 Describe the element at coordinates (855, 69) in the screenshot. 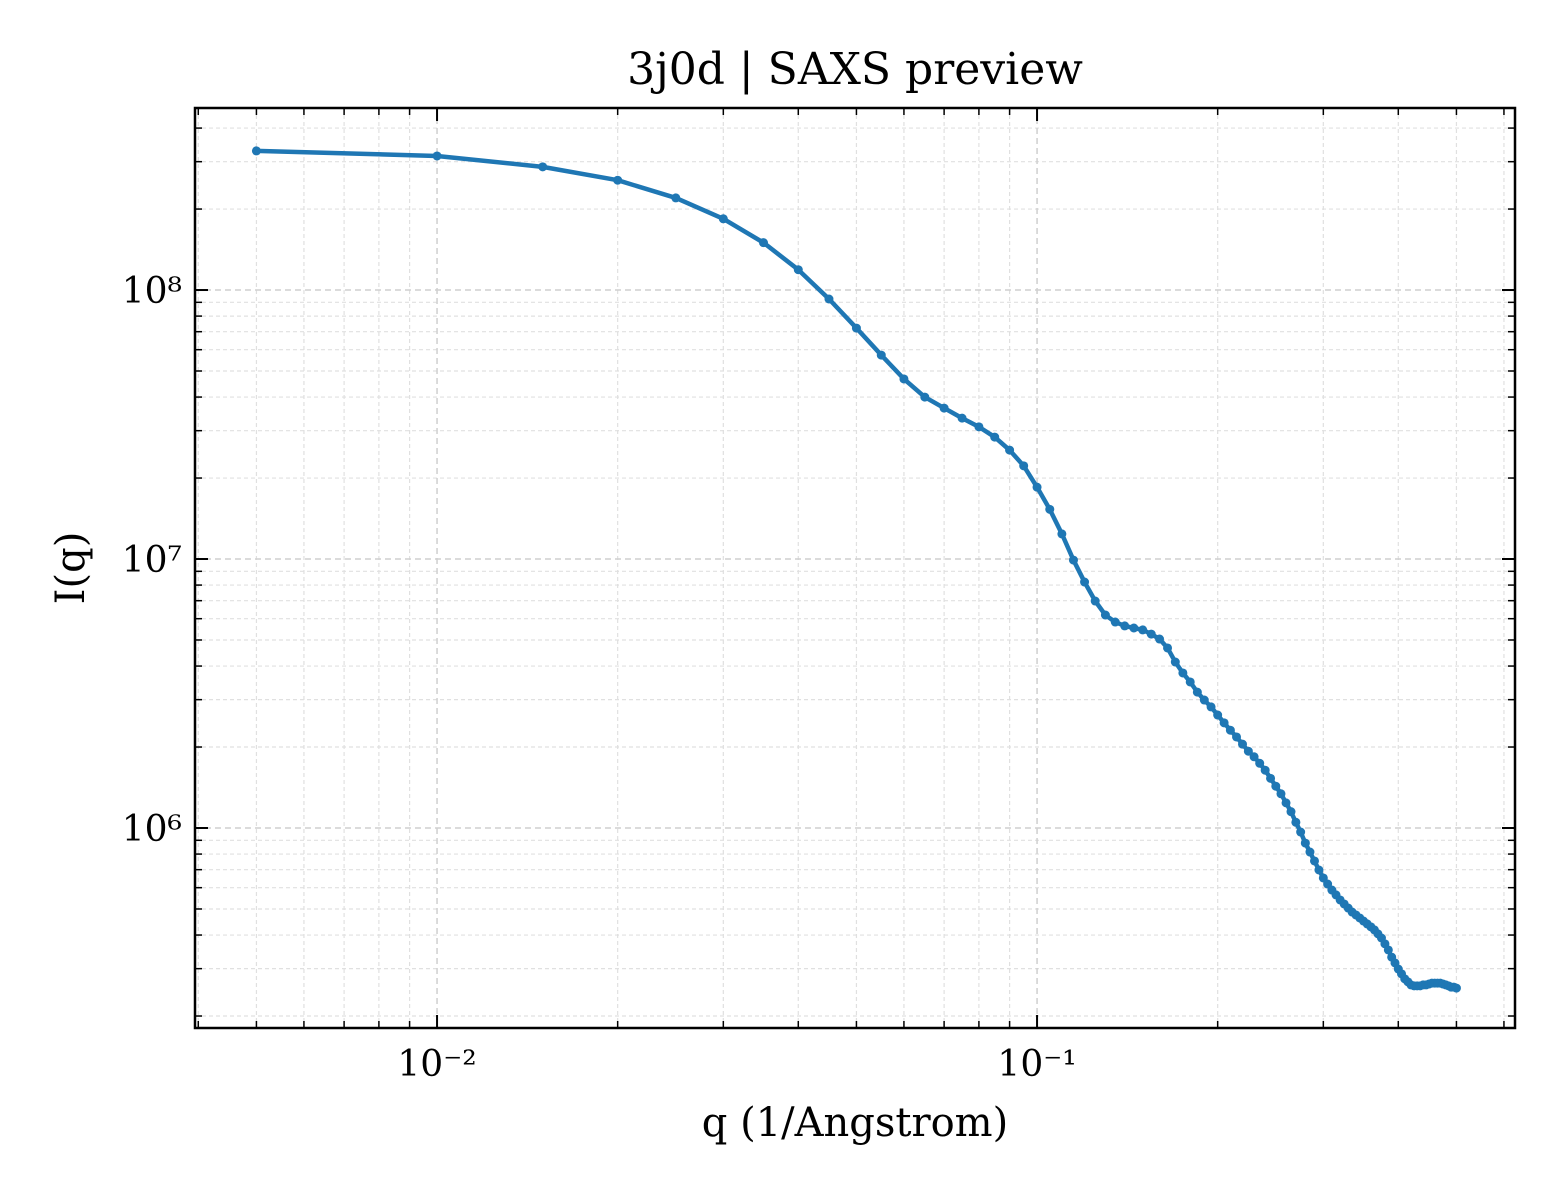

I see `chart-title: 3j0d | SAXS preview` at that location.